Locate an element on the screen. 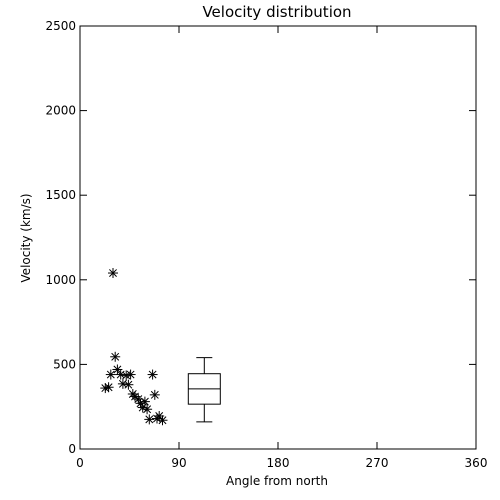  x-axis-label: Angle from north is located at coordinates (277, 481).